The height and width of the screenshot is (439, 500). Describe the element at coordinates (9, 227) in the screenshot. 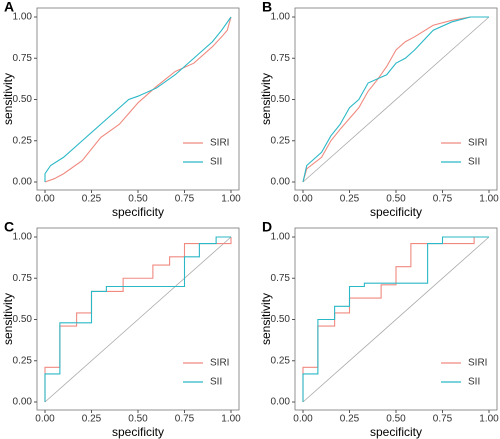

I see `panel-label: C` at that location.